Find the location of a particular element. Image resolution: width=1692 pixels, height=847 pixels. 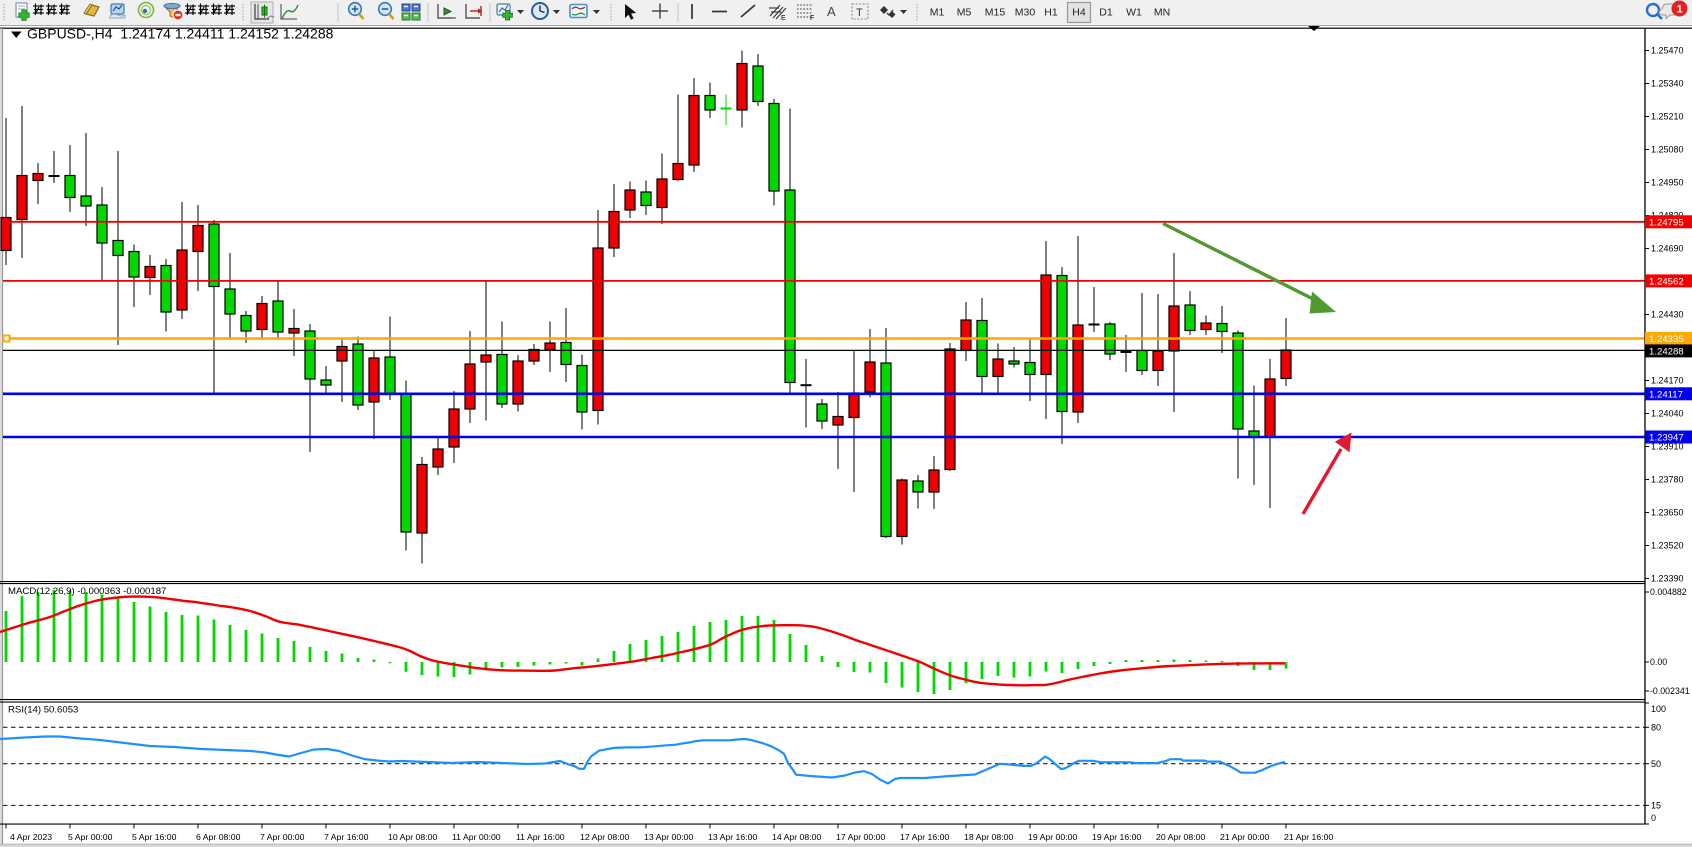

svg-text: 11 Apr 16:00 is located at coordinates (540, 837).